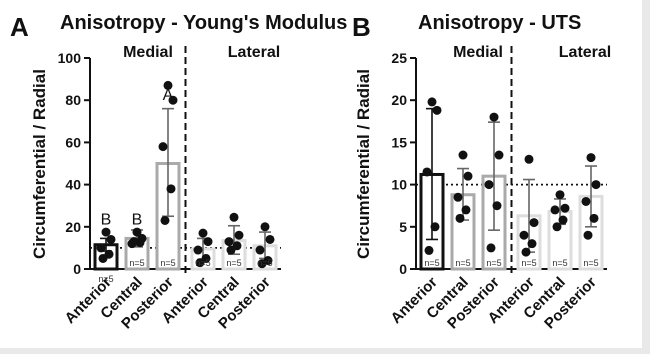  I want to click on panel-b-ytick-label: 25, so click(399, 58).